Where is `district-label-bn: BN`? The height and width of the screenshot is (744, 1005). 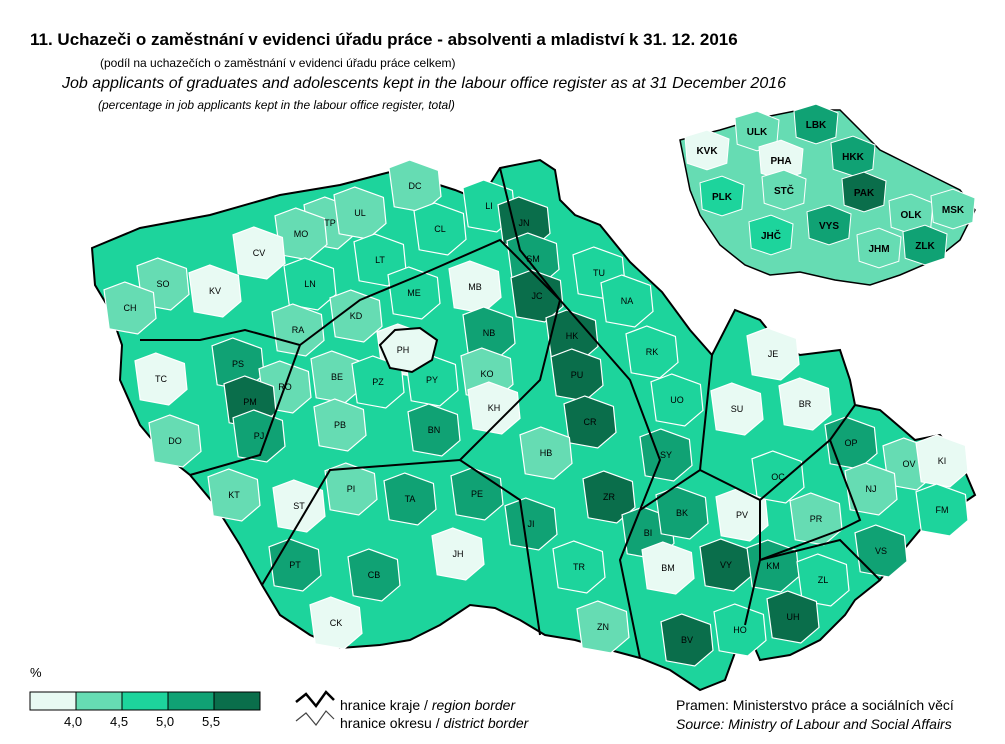
district-label-bn: BN is located at coordinates (434, 430).